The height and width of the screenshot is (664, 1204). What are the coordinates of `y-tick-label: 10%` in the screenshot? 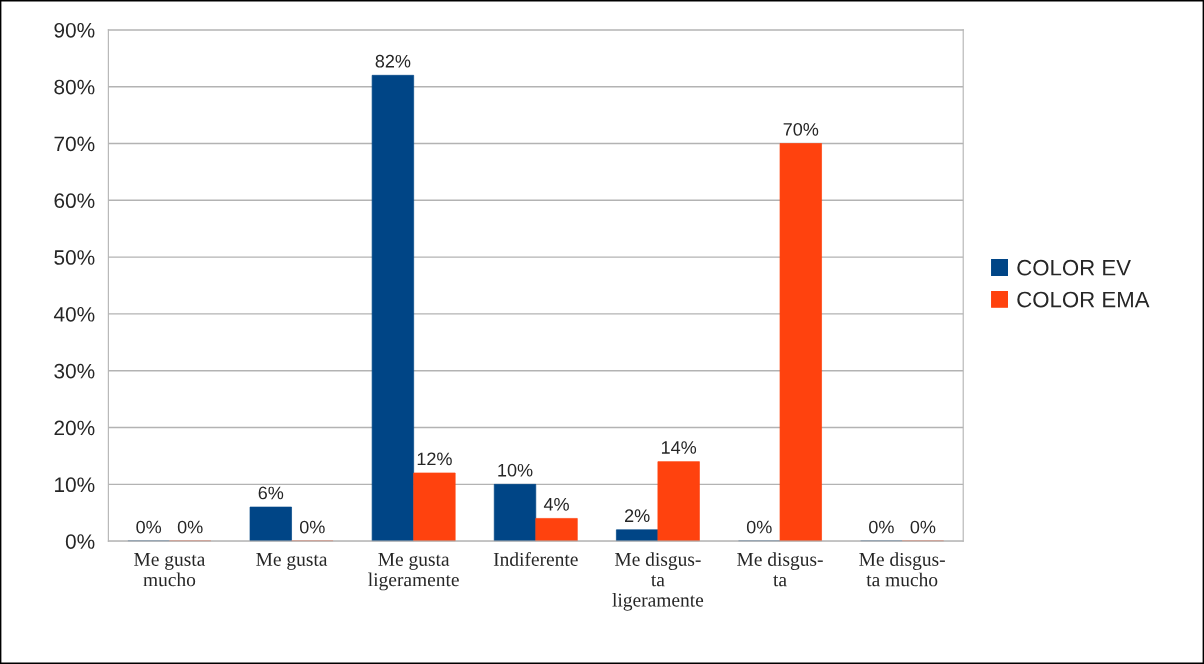 It's located at (75, 485).